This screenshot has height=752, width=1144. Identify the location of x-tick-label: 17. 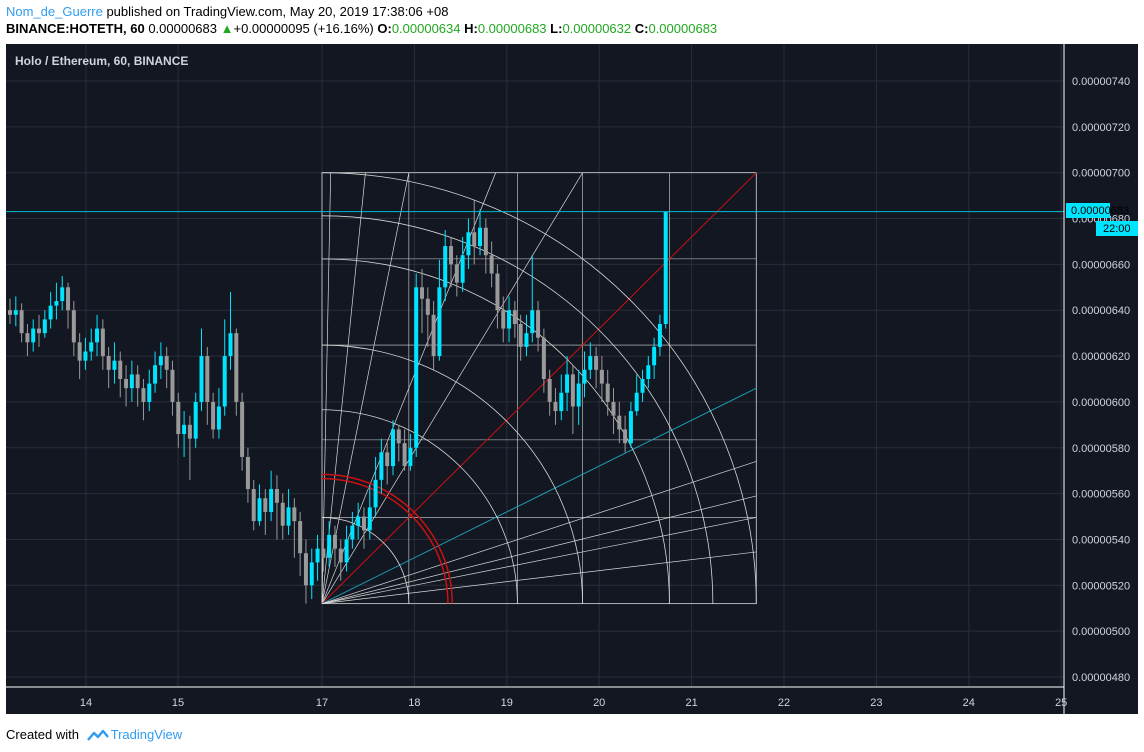
(322, 703).